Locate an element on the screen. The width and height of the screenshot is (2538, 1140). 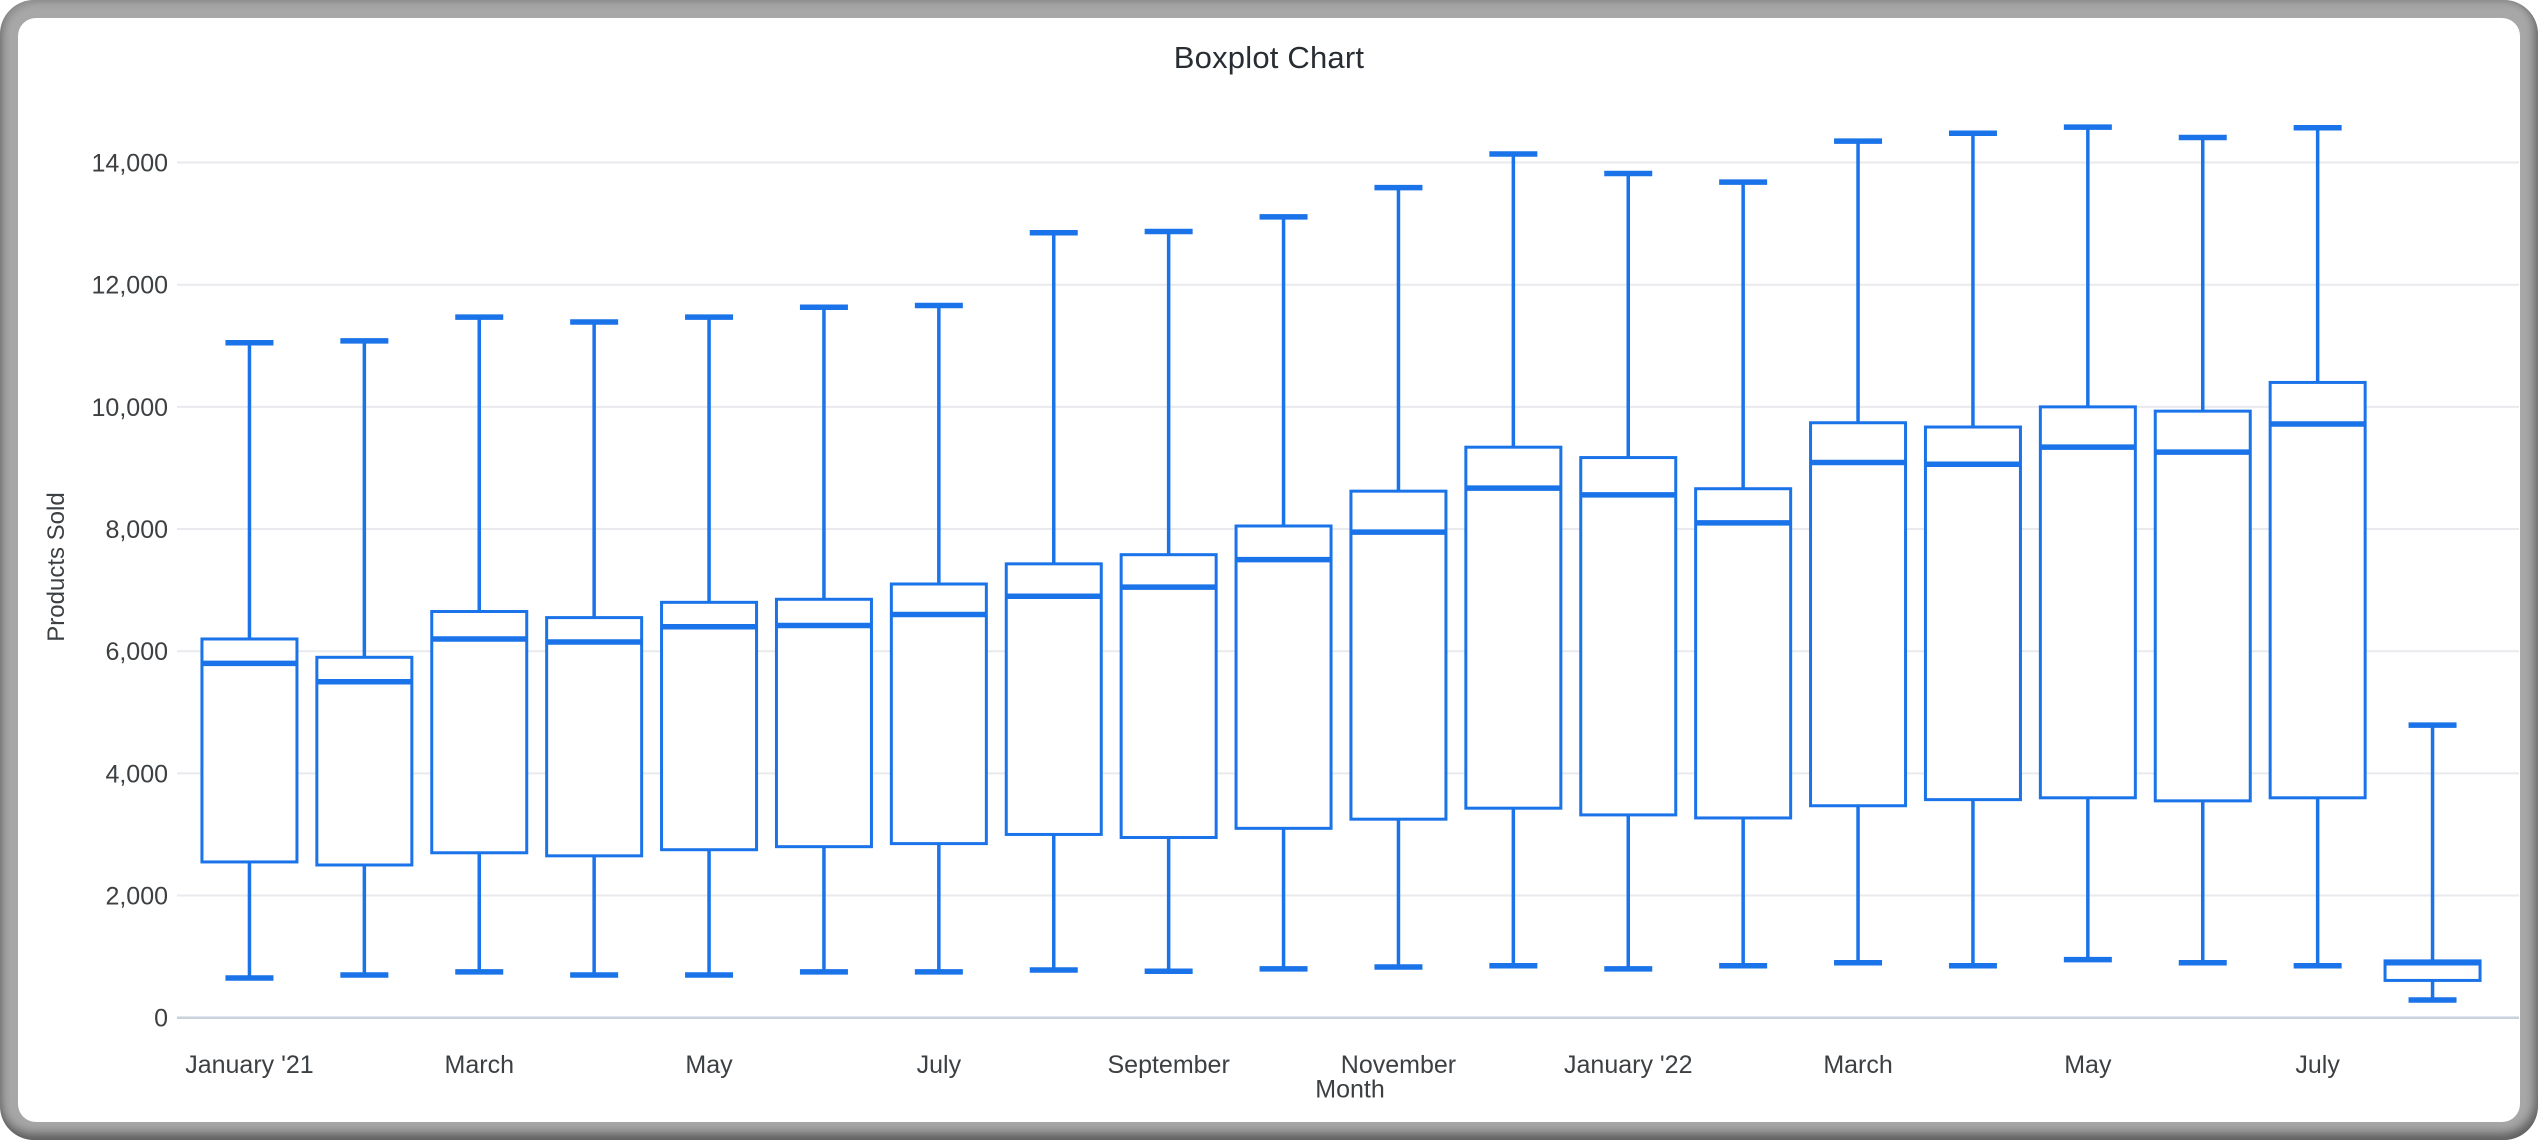
x-tick-label: January '21 is located at coordinates (249, 1065).